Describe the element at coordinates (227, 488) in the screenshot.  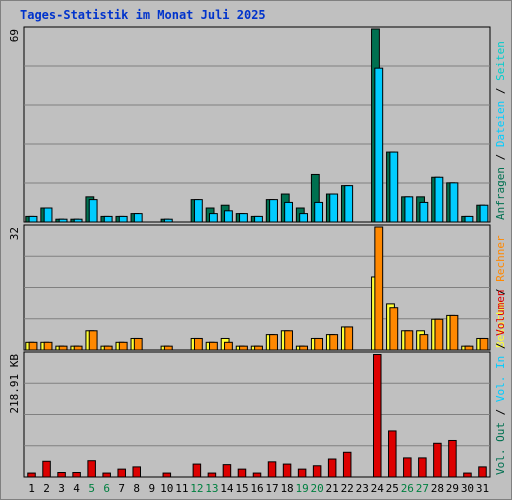
I see `x-tick-label-day-14: 14` at that location.